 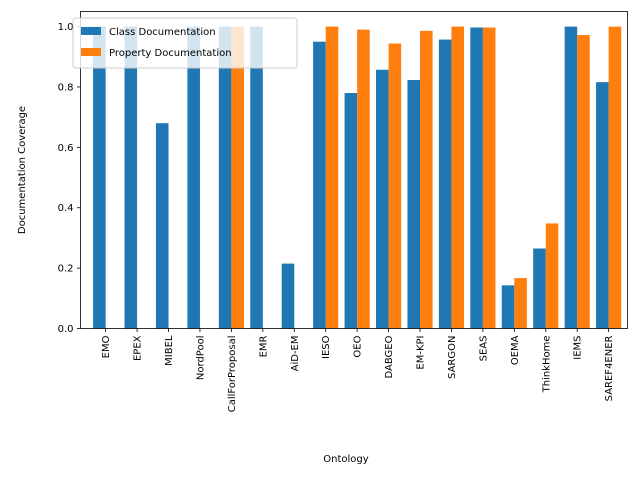 I want to click on bar-property-ieso, so click(x=332, y=177).